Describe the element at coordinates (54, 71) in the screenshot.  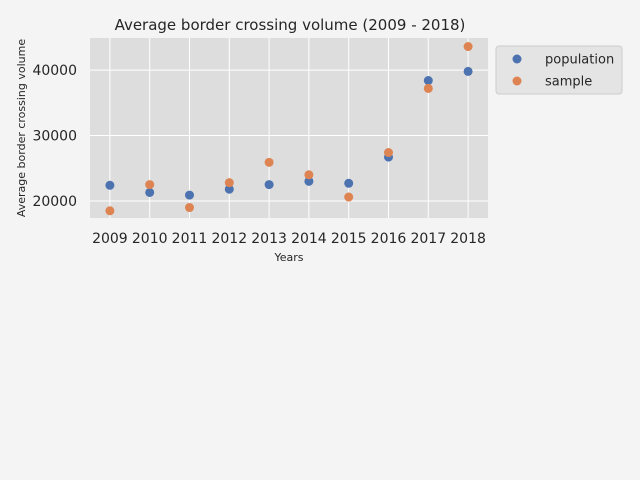
I see `y-tick-label: 40000` at that location.